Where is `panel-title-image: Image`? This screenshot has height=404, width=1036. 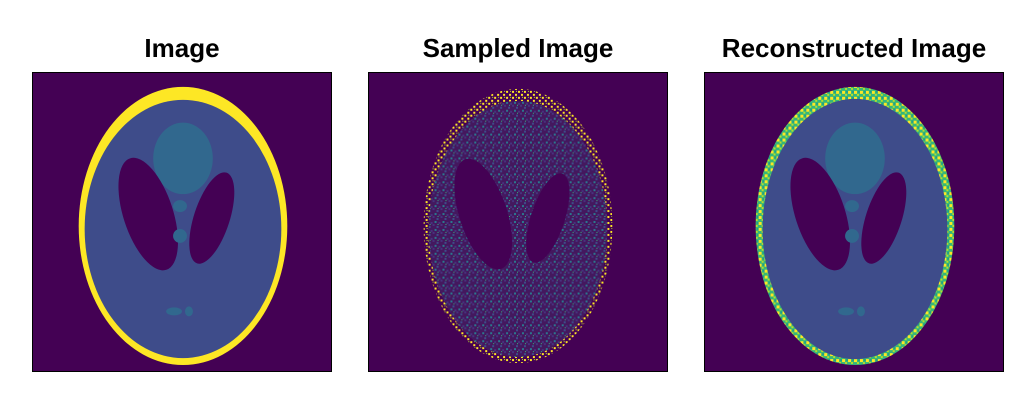
panel-title-image: Image is located at coordinates (182, 48).